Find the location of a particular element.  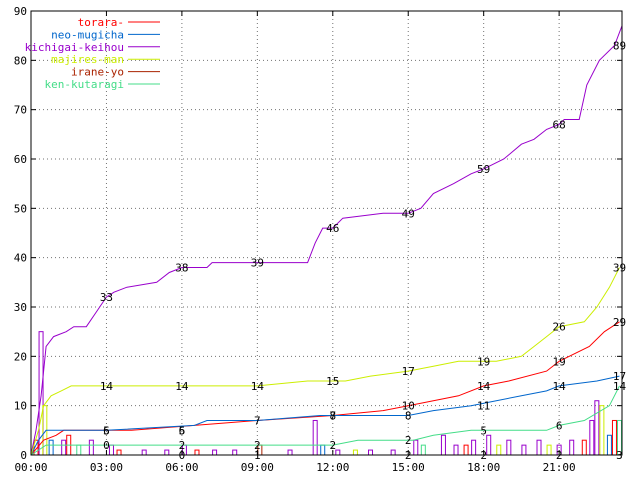

y-tick-label: 50 is located at coordinates (20, 208).